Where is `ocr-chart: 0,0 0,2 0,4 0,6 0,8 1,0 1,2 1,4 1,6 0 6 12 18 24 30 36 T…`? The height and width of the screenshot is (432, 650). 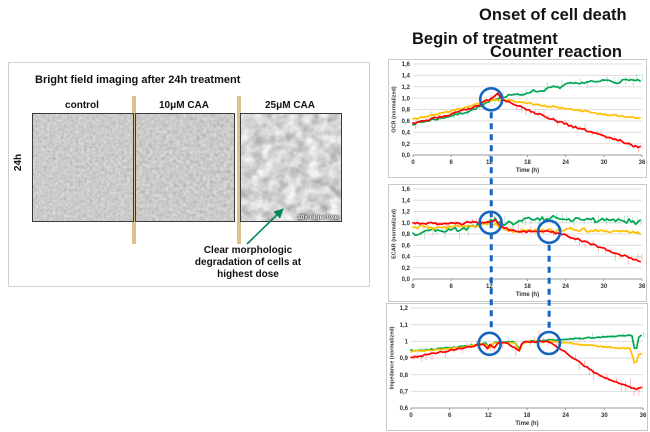 ocr-chart: 0,0 0,2 0,4 0,6 0,8 1,0 1,2 1,4 1,6 0 6 12 18 24 30 36 T… is located at coordinates (517, 118).